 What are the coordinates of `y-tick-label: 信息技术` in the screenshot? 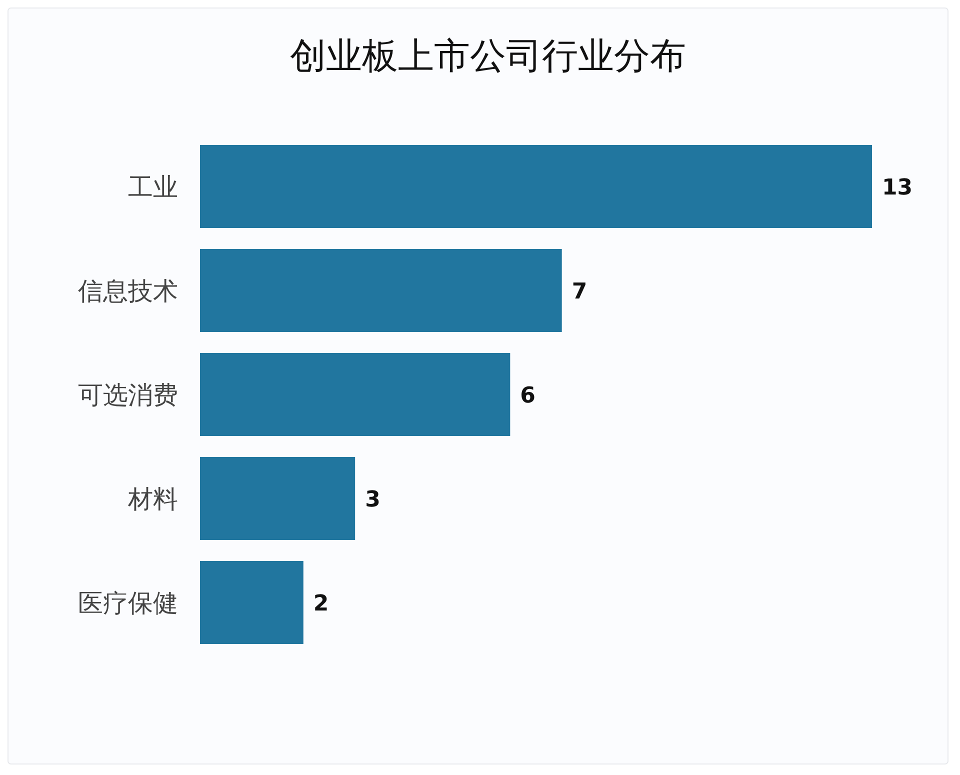 It's located at (128, 291).